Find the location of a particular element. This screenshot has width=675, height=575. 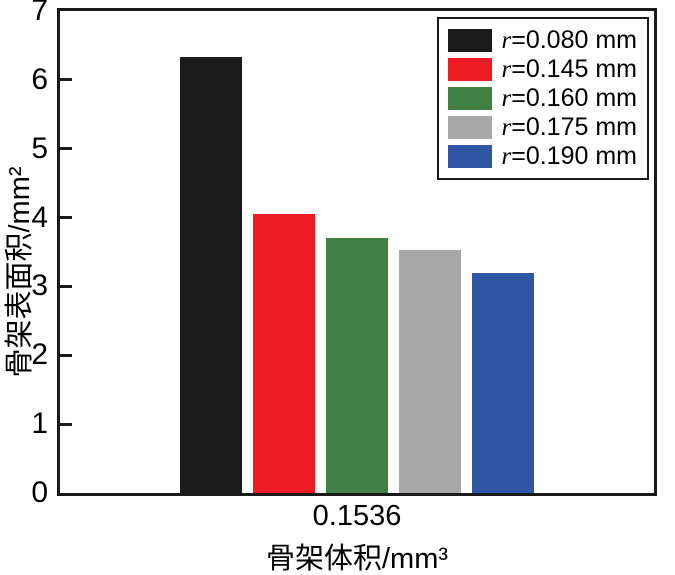

x-axis-label: 骨架体积/mm³ is located at coordinates (357, 559).